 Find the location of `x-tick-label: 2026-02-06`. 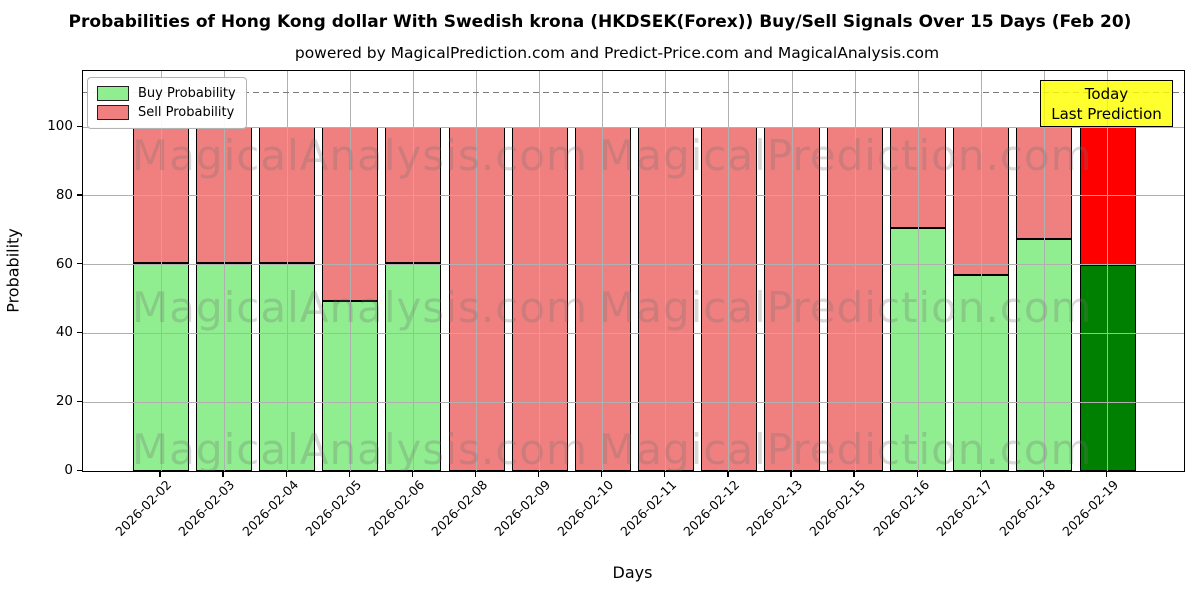

x-tick-label: 2026-02-06 is located at coordinates (396, 508).